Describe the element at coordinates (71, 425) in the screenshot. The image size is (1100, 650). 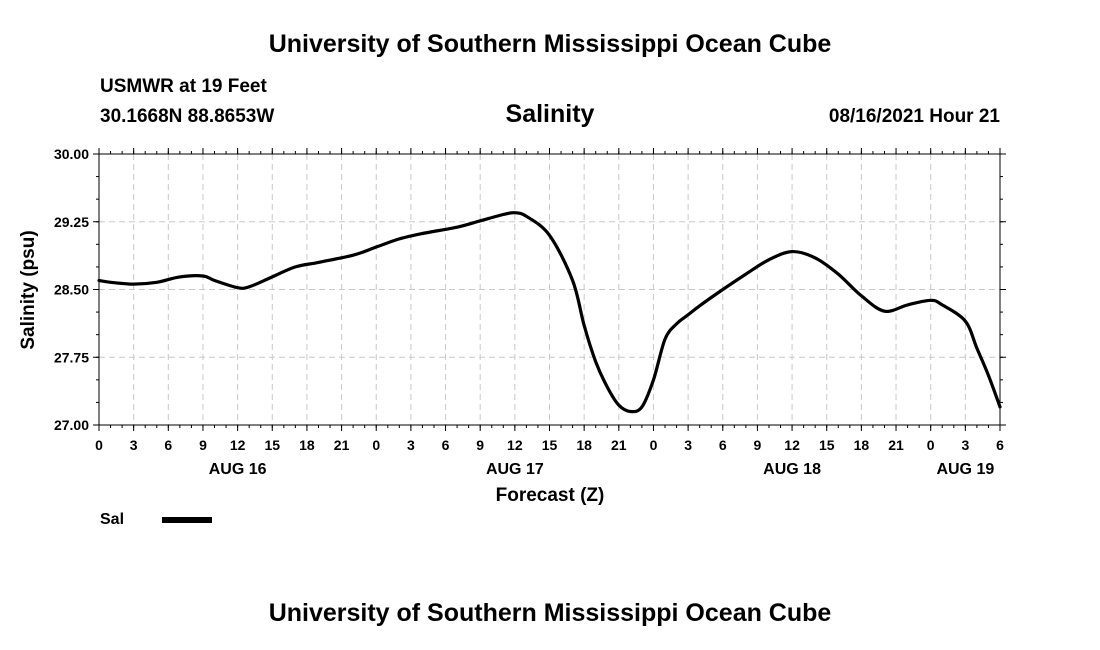
I see `y-tick-label: 27.00` at that location.